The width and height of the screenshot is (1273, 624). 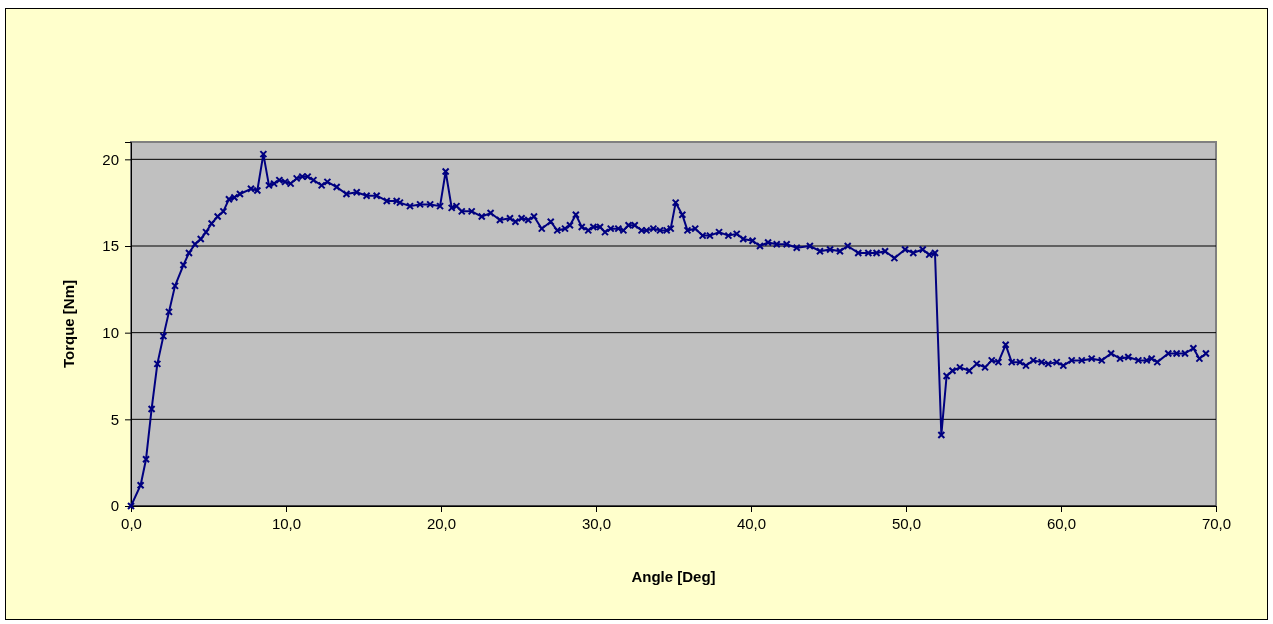 What do you see at coordinates (441, 523) in the screenshot?
I see `x-tick-label: 20,0` at bounding box center [441, 523].